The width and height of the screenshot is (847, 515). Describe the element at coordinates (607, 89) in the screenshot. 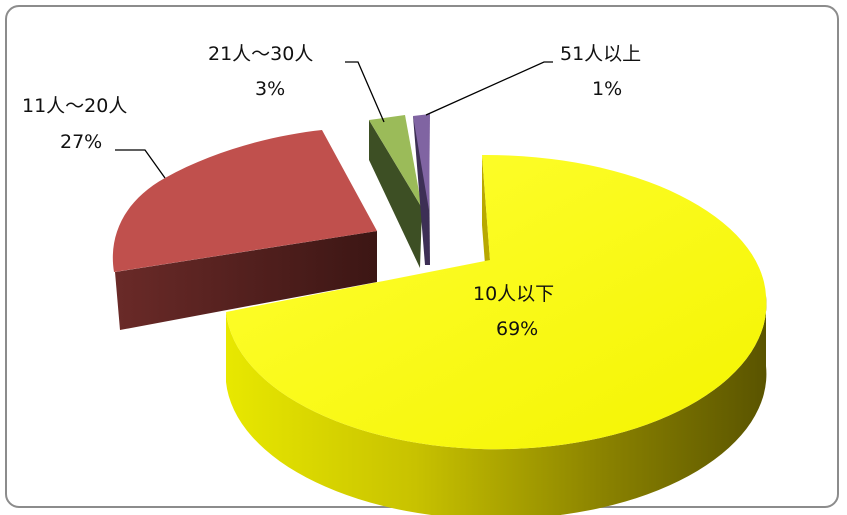

I see `label-percent-51-plus: 1%` at that location.